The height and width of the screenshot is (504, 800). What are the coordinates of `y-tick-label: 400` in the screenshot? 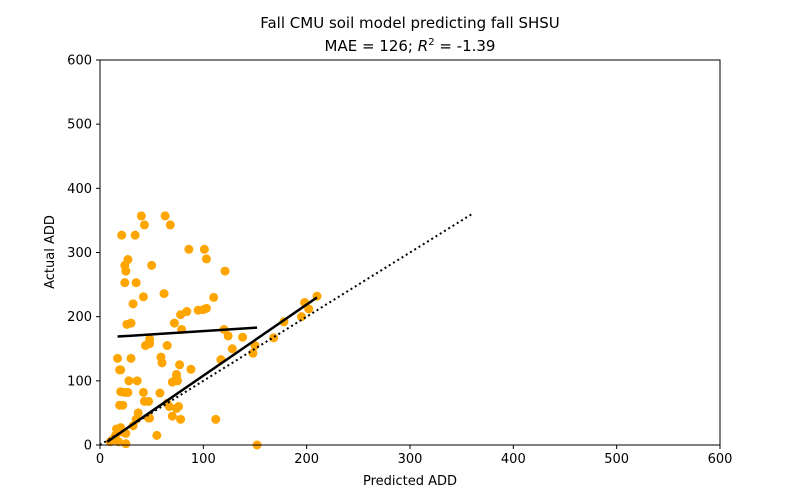 It's located at (79, 189).